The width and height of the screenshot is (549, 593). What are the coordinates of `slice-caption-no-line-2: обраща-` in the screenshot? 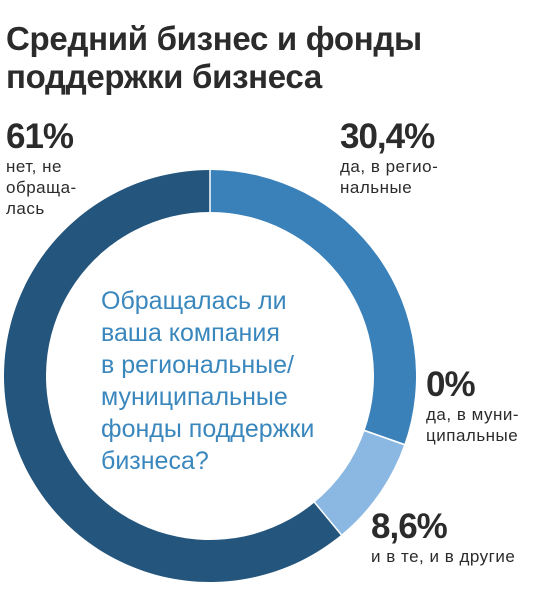 It's located at (41, 187).